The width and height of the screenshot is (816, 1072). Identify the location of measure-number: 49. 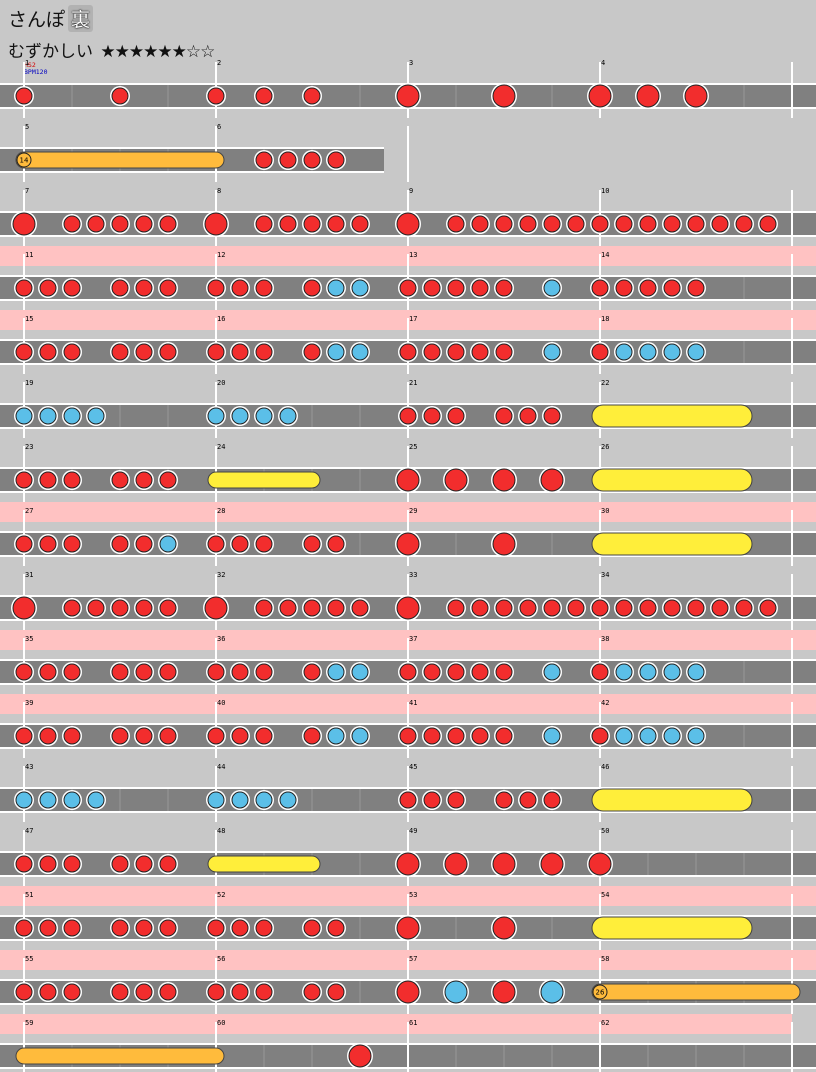
(413, 831).